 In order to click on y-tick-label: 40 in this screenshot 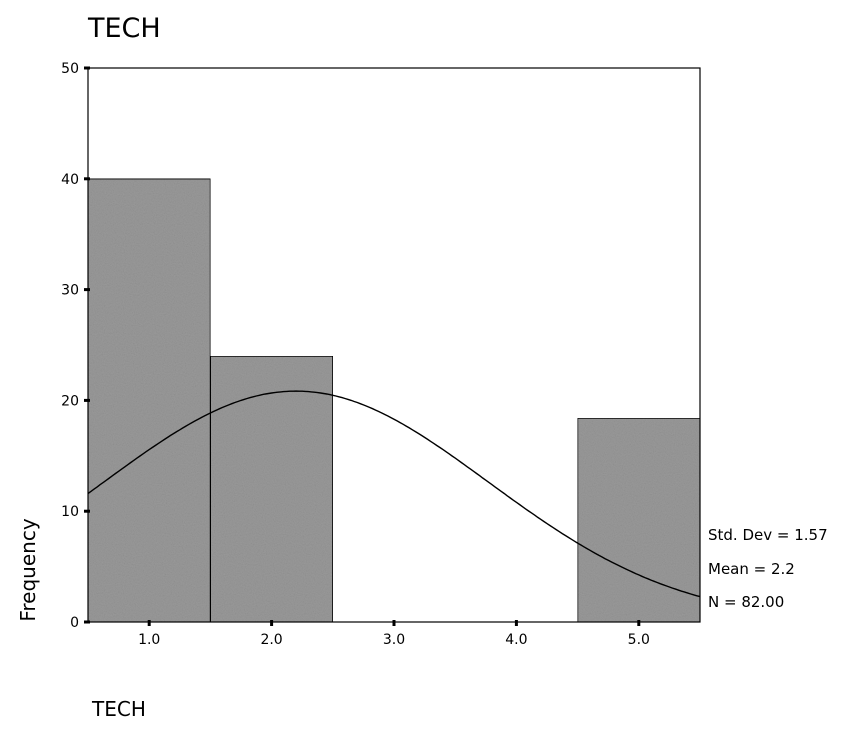, I will do `click(70, 180)`.